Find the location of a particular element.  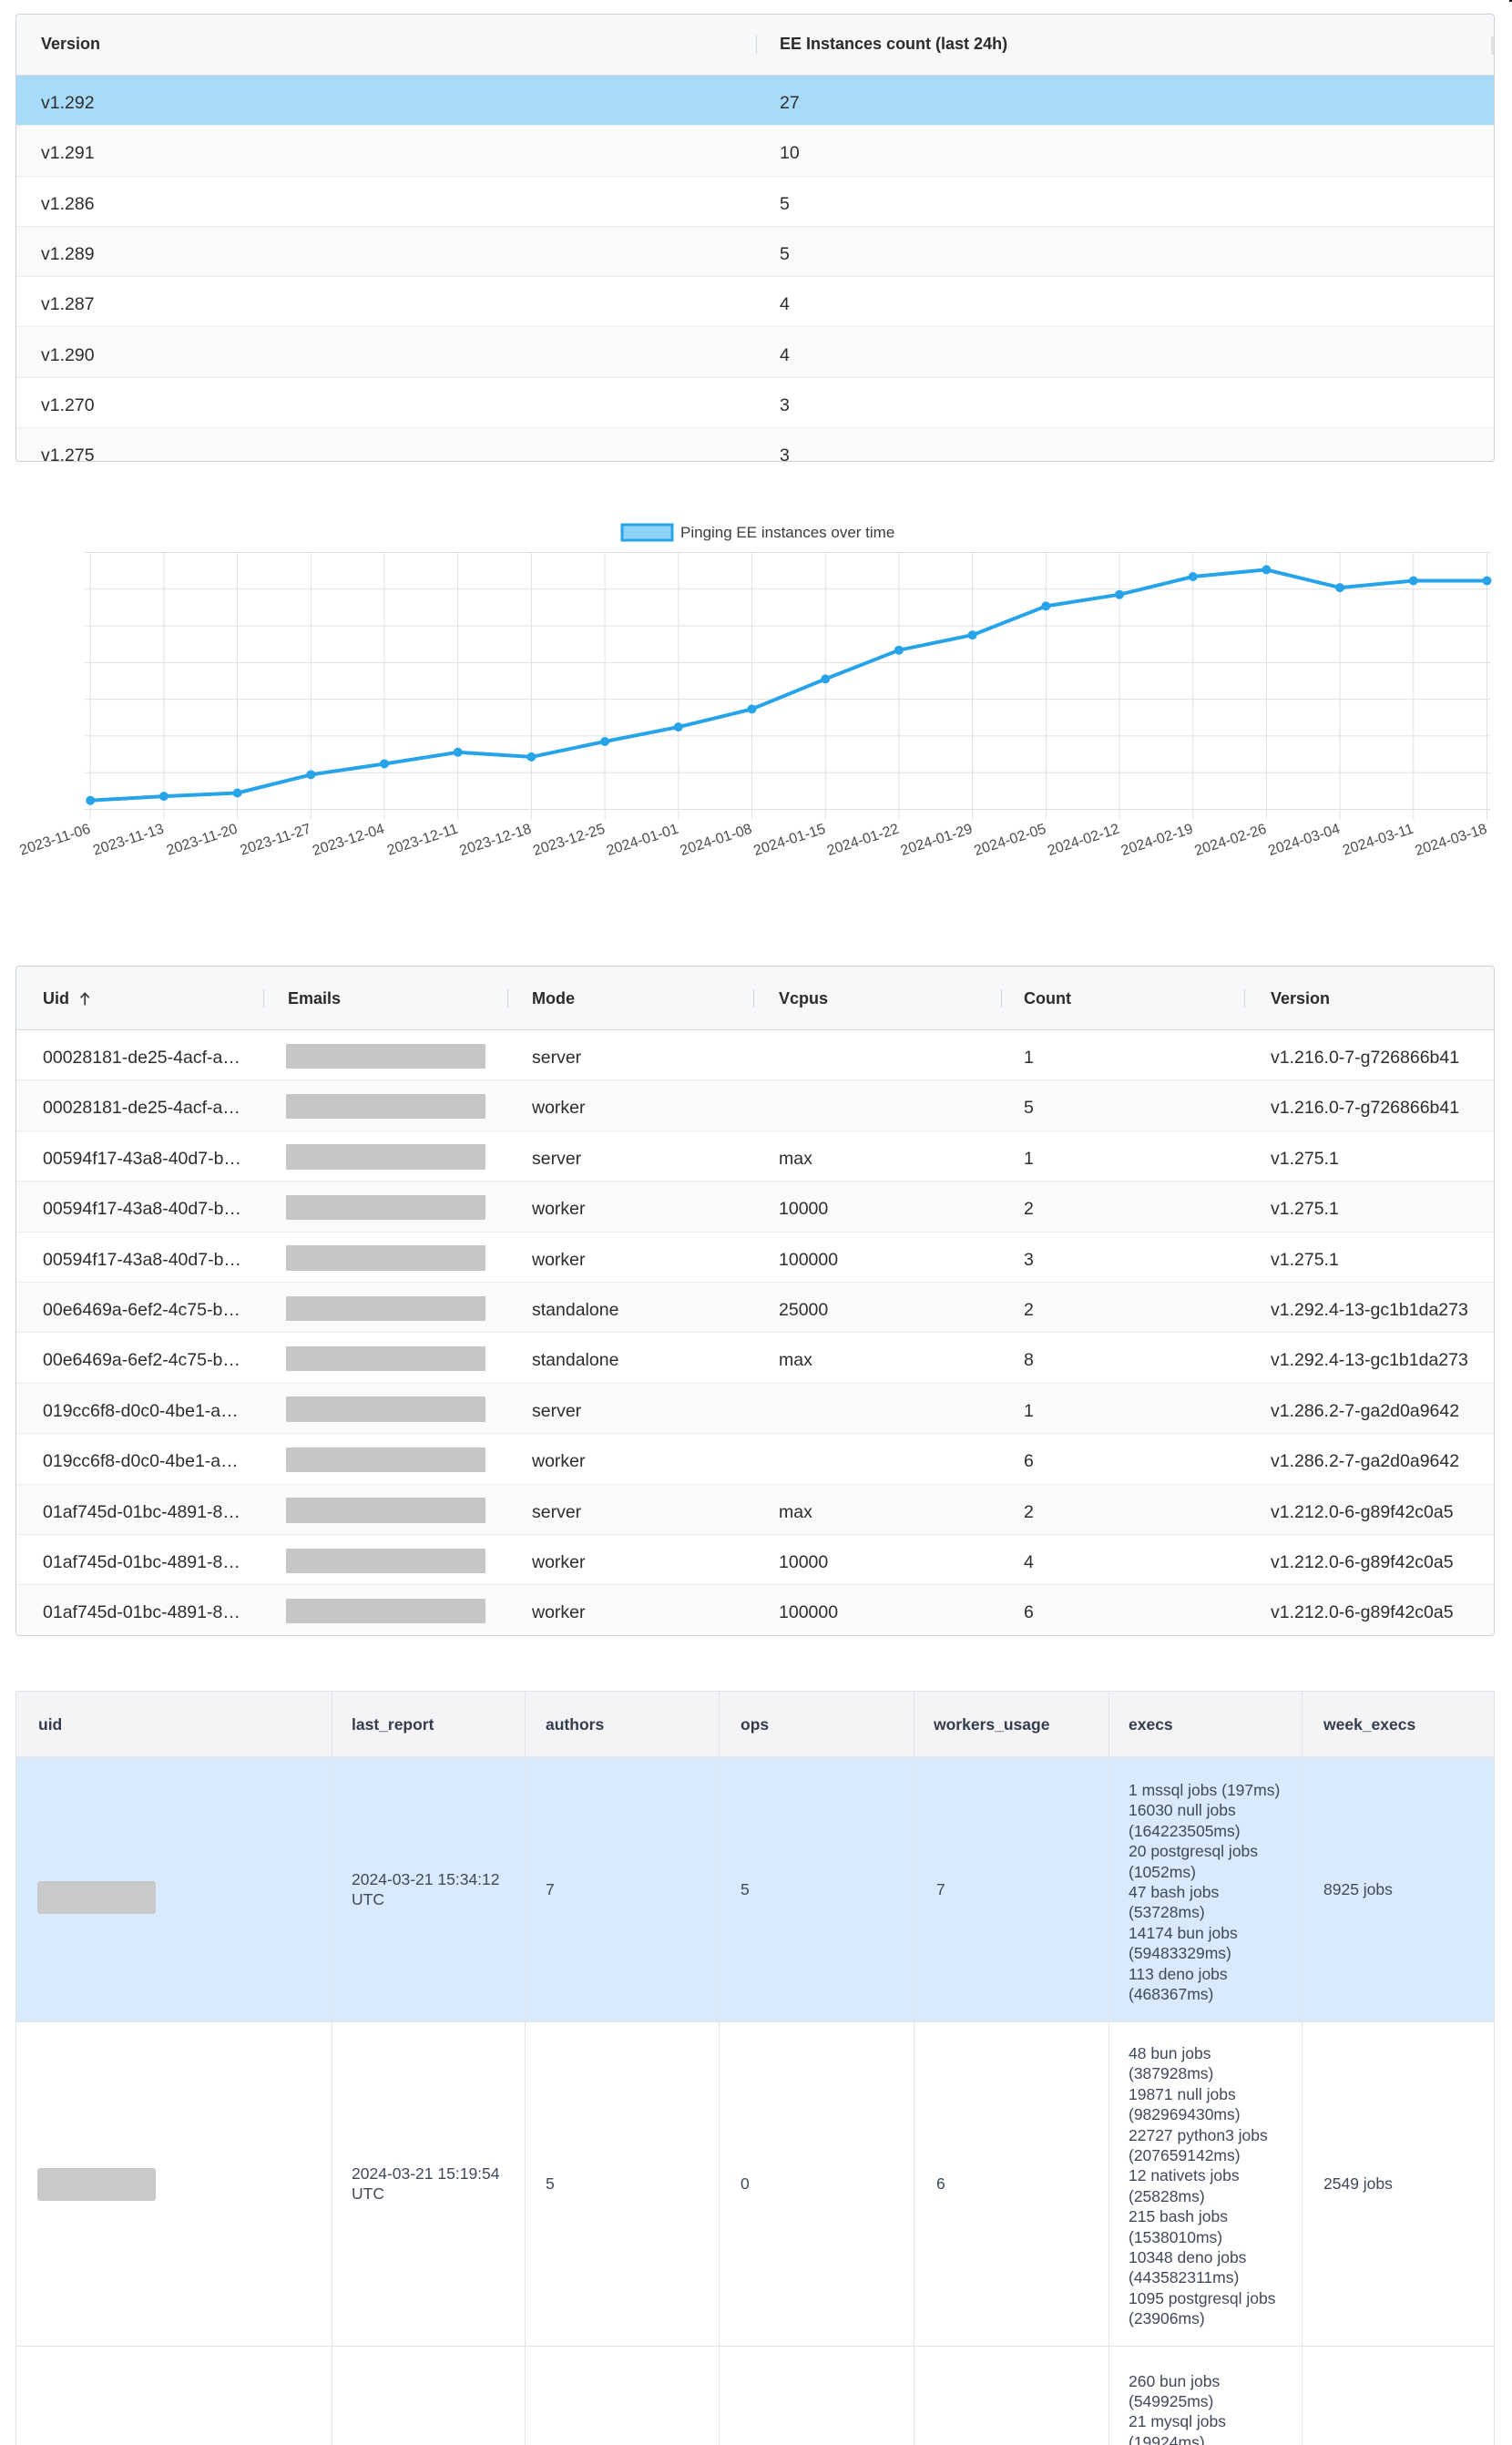

svg-text: 2023-11-20 is located at coordinates (203, 840).